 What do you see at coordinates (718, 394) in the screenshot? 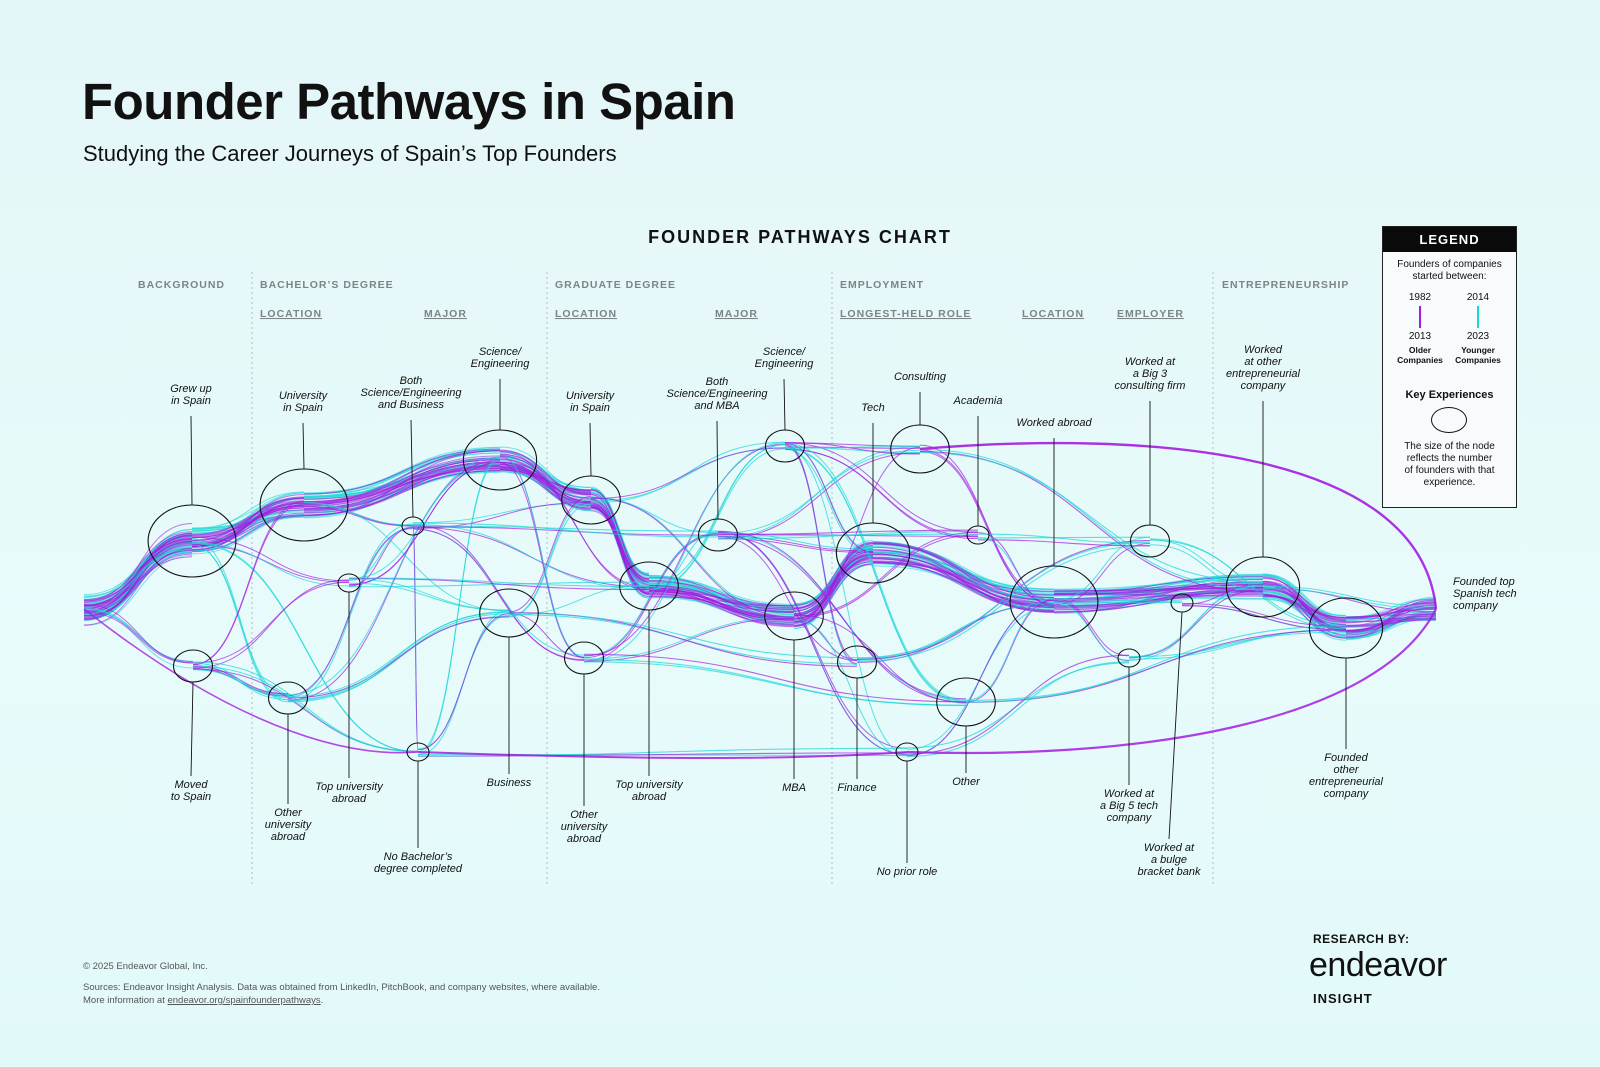
I see `node-label: Both Science/Engineering and MBA` at bounding box center [718, 394].